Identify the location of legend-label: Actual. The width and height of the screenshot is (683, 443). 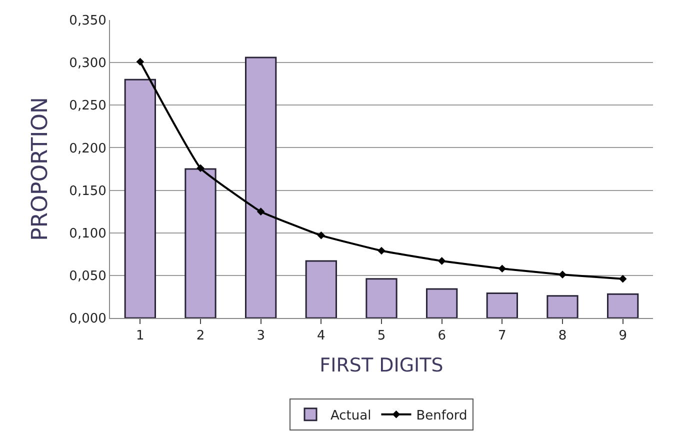
(351, 416).